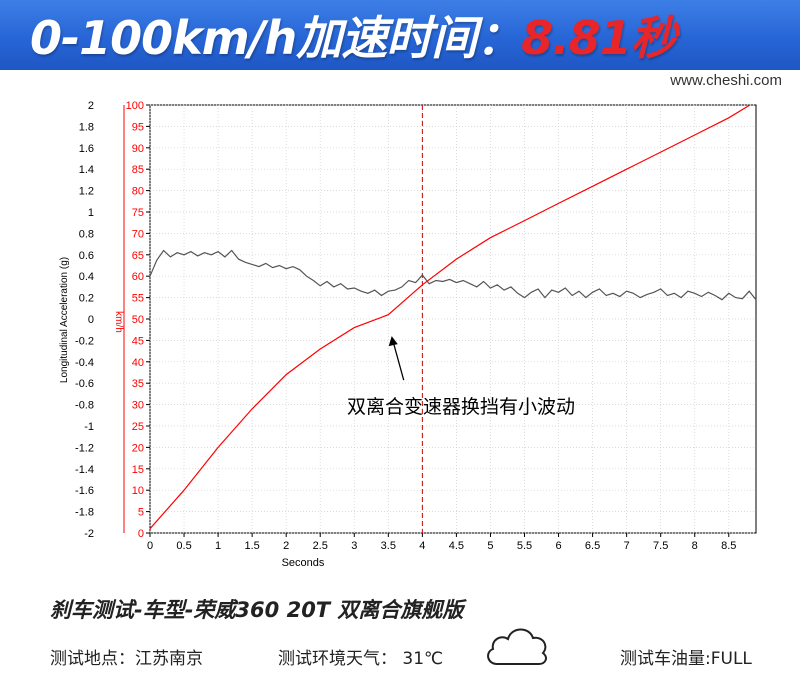 The height and width of the screenshot is (687, 800). What do you see at coordinates (276, 38) in the screenshot?
I see `title-prefix: 0-100km/h加速时间：` at bounding box center [276, 38].